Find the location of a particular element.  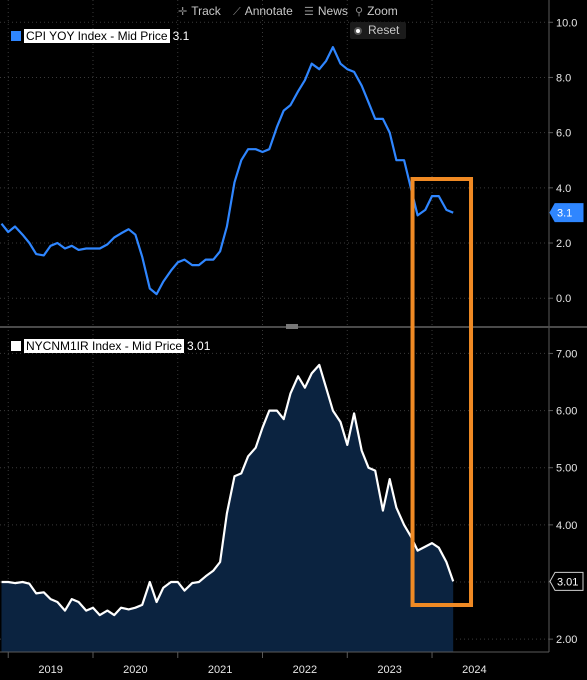

nyc-legend: NYCNM1IR Index - Mid Price 3.01 is located at coordinates (110, 346).